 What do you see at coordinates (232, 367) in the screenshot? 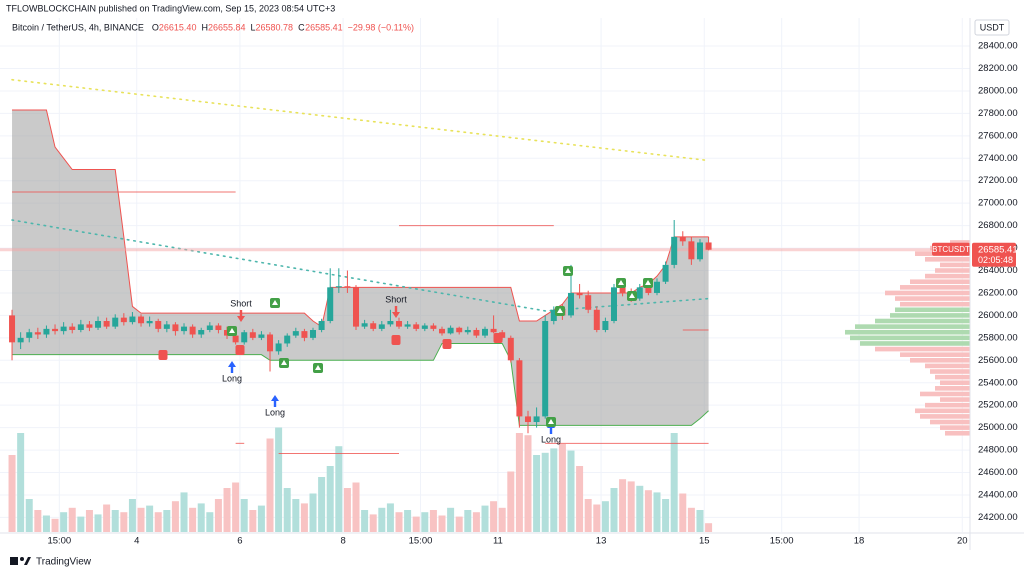
I see `long-arrow` at bounding box center [232, 367].